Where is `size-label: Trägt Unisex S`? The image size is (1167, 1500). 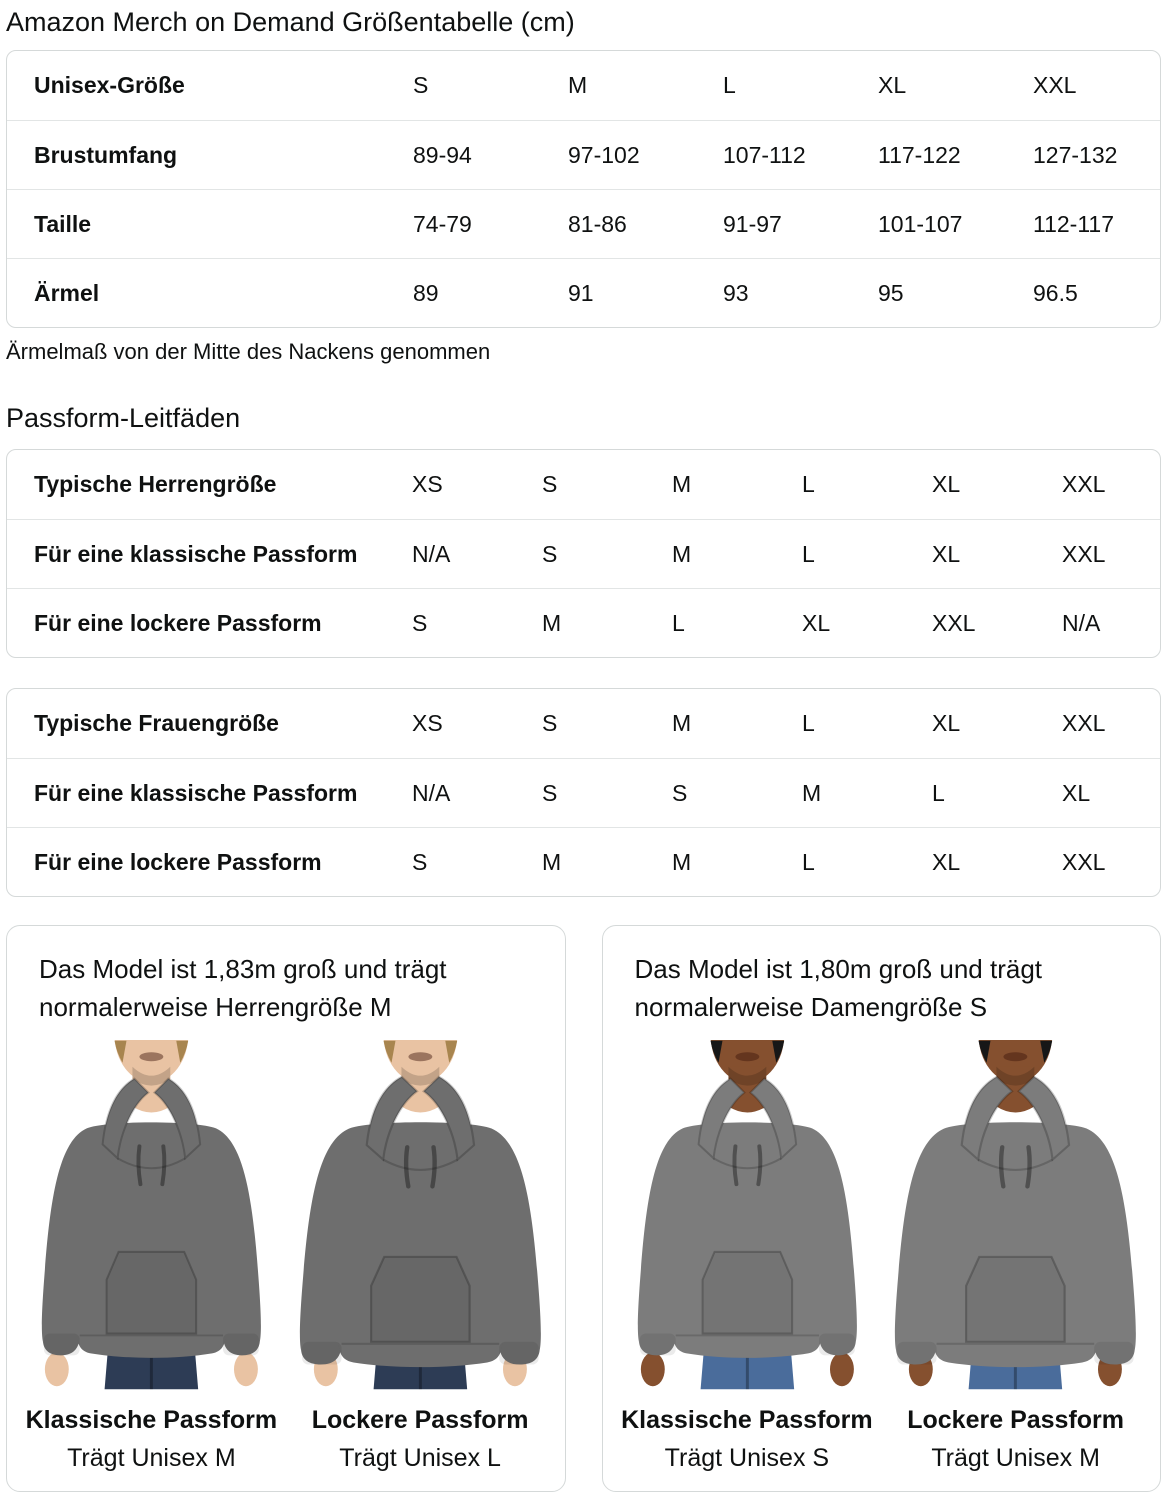 size-label: Trägt Unisex S is located at coordinates (747, 1458).